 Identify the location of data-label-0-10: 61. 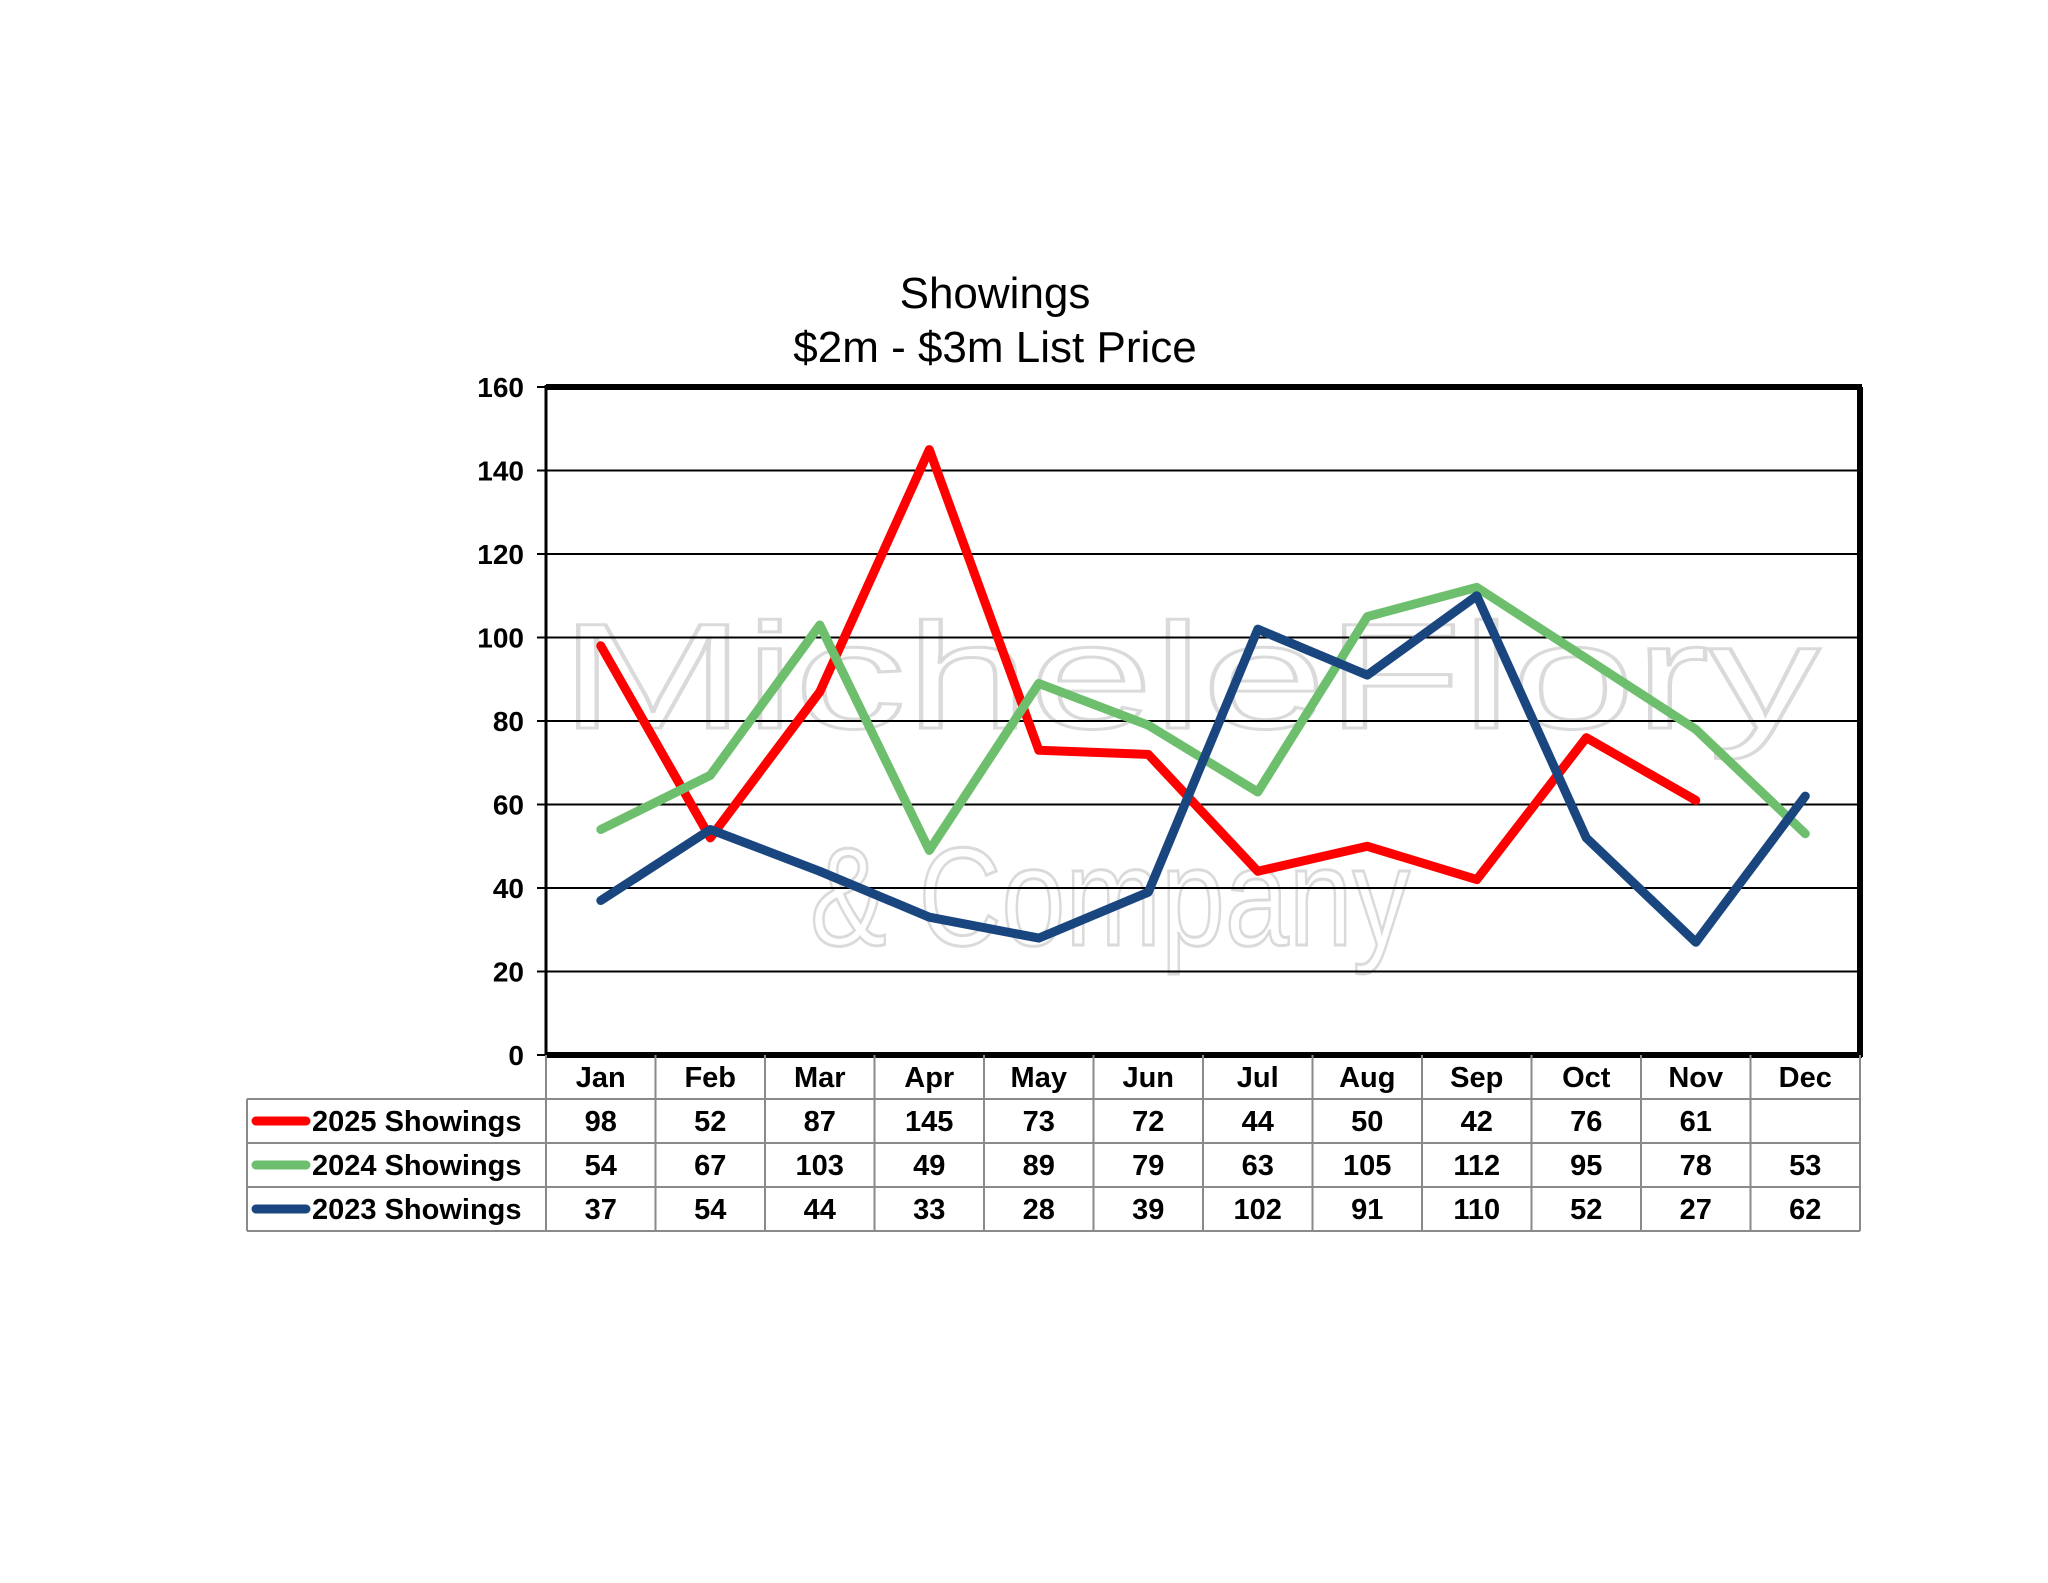
(1696, 1122).